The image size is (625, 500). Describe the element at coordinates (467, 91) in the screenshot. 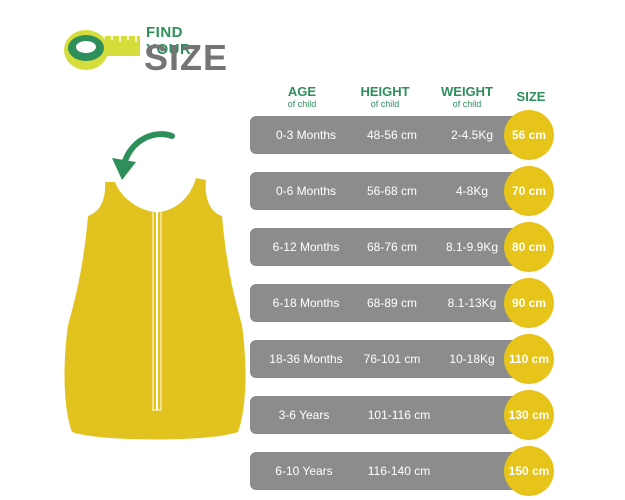

I see `header-weight-title: WEIGHT` at that location.